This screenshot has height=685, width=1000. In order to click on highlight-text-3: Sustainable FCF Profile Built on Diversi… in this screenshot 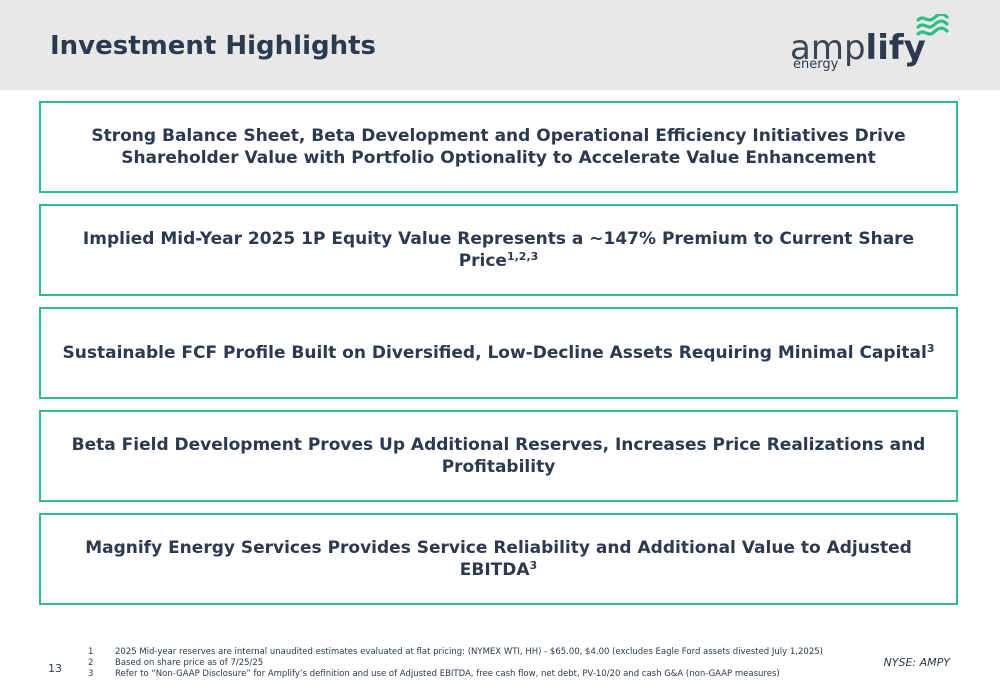, I will do `click(499, 353)`.